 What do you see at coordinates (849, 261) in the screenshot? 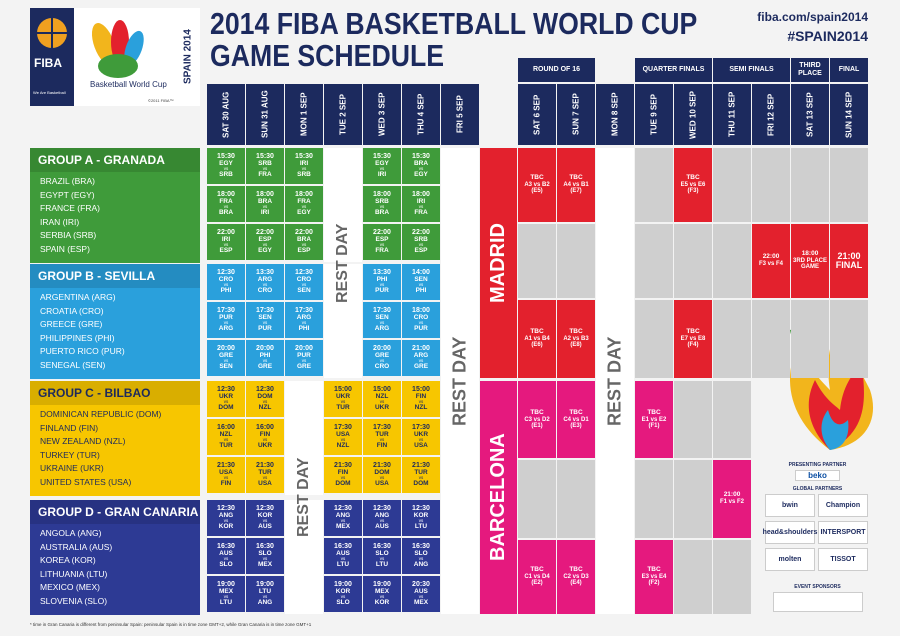
I see `knockout-cell: 21:00 FINAL` at bounding box center [849, 261].